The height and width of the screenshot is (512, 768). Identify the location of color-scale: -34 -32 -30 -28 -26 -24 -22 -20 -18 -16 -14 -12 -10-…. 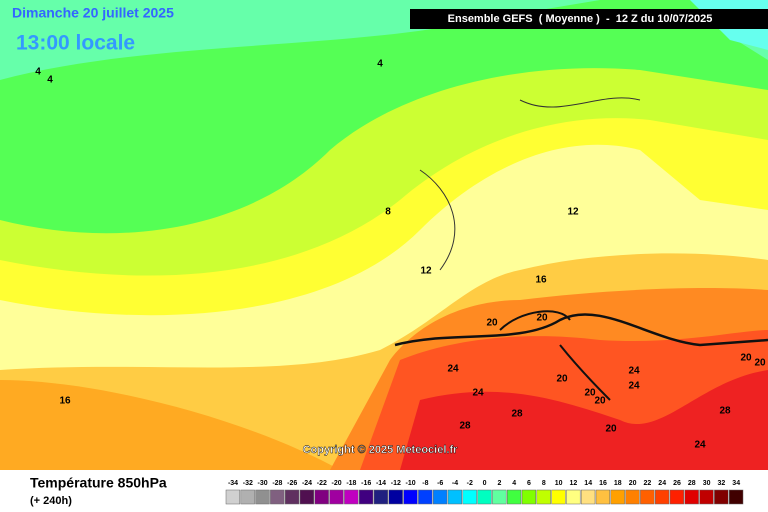
(484, 492).